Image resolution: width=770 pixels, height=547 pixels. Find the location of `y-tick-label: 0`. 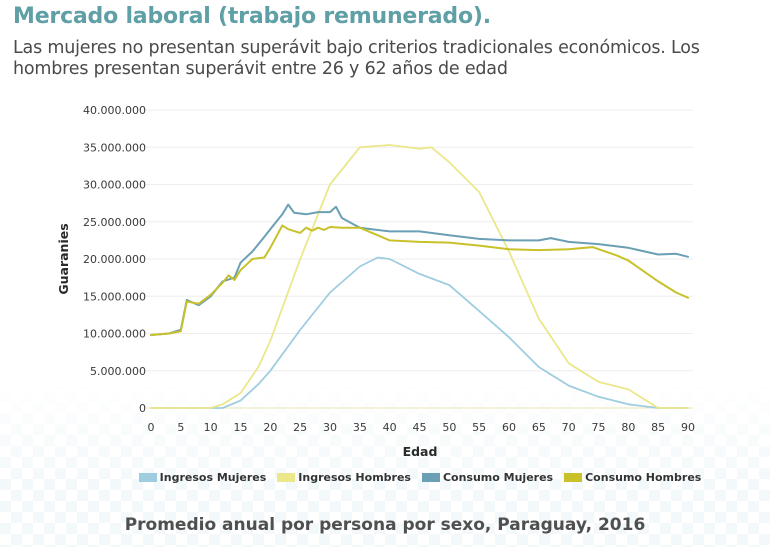

y-tick-label: 0 is located at coordinates (142, 408).